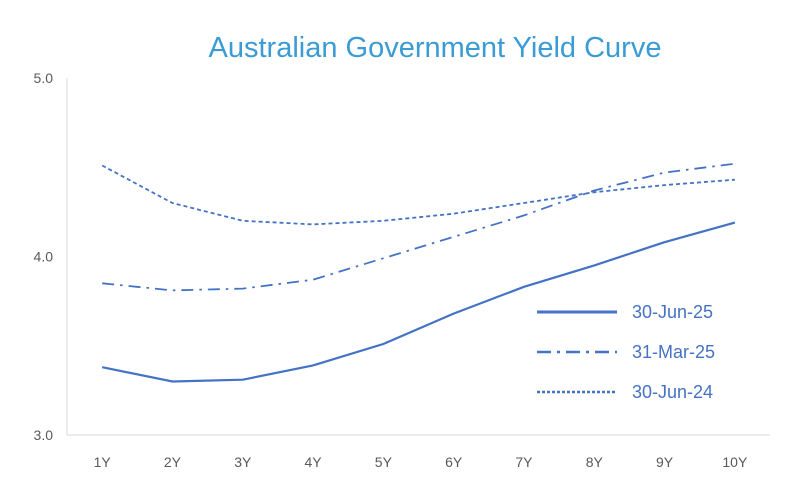 This screenshot has width=800, height=504. Describe the element at coordinates (44, 435) in the screenshot. I see `y-tick-label: 3.0` at that location.